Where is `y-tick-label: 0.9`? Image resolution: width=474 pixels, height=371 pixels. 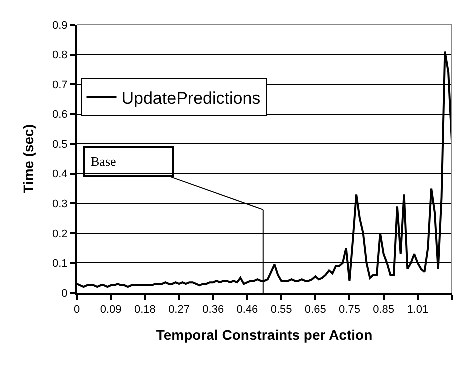 y-tick-label: 0.9 is located at coordinates (60, 26).